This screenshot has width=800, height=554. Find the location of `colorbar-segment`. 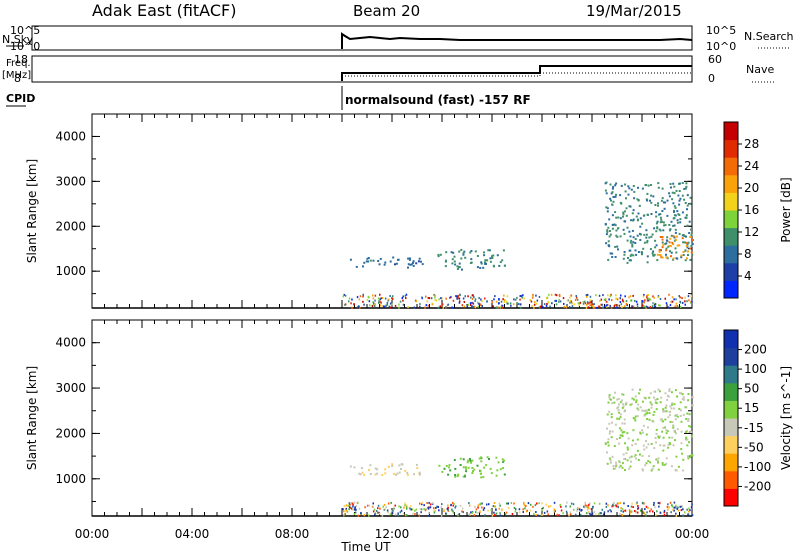

colorbar-segment is located at coordinates (731, 148).